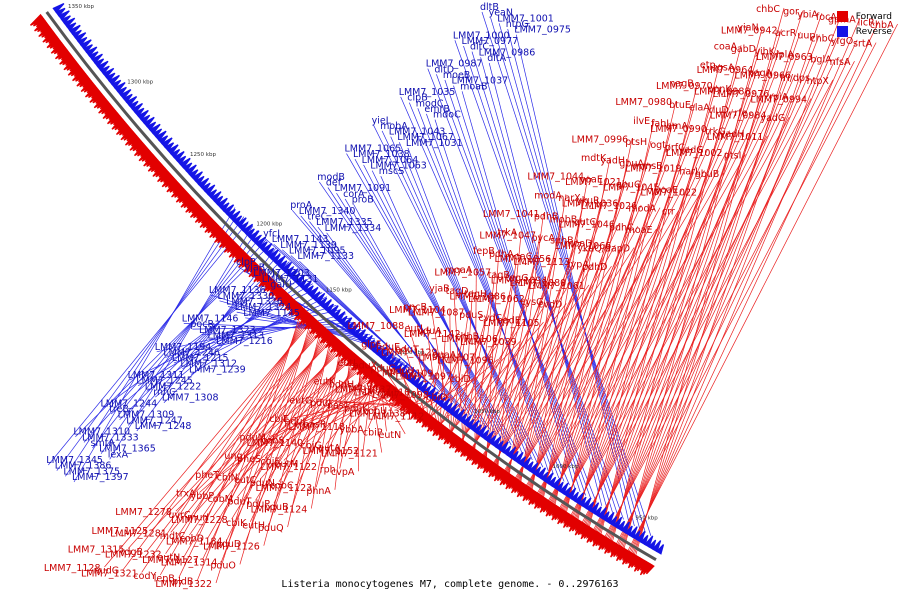 Image resolution: width=900 pixels, height=600 pixels. I want to click on forward-gene-label: LMM7_0988, so click(722, 92).